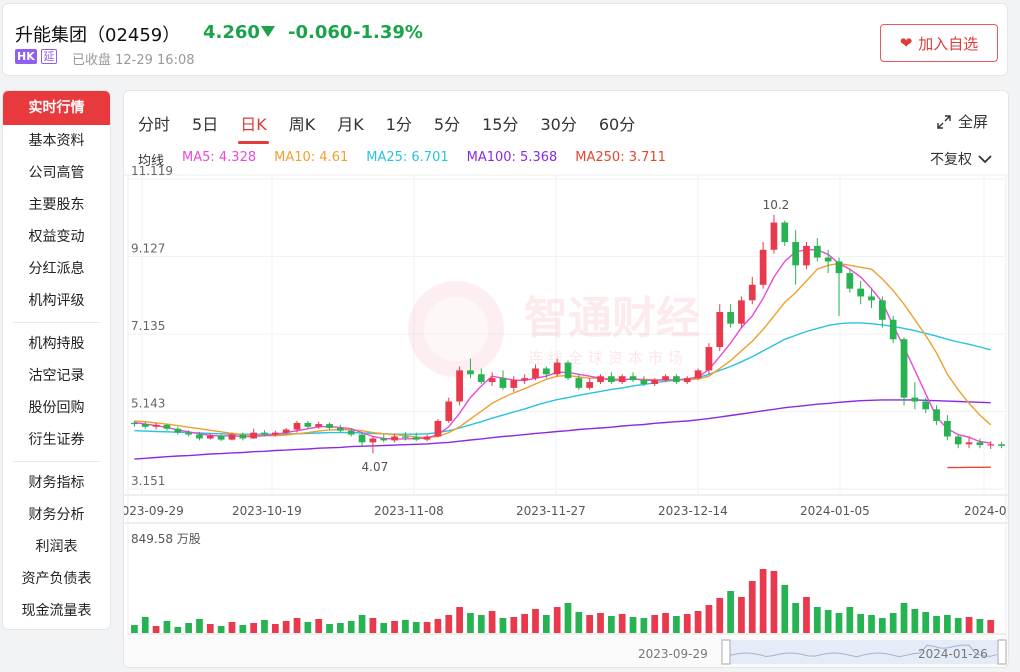 The width and height of the screenshot is (1020, 672). Describe the element at coordinates (56, 322) in the screenshot. I see `sidebar-divider` at that location.